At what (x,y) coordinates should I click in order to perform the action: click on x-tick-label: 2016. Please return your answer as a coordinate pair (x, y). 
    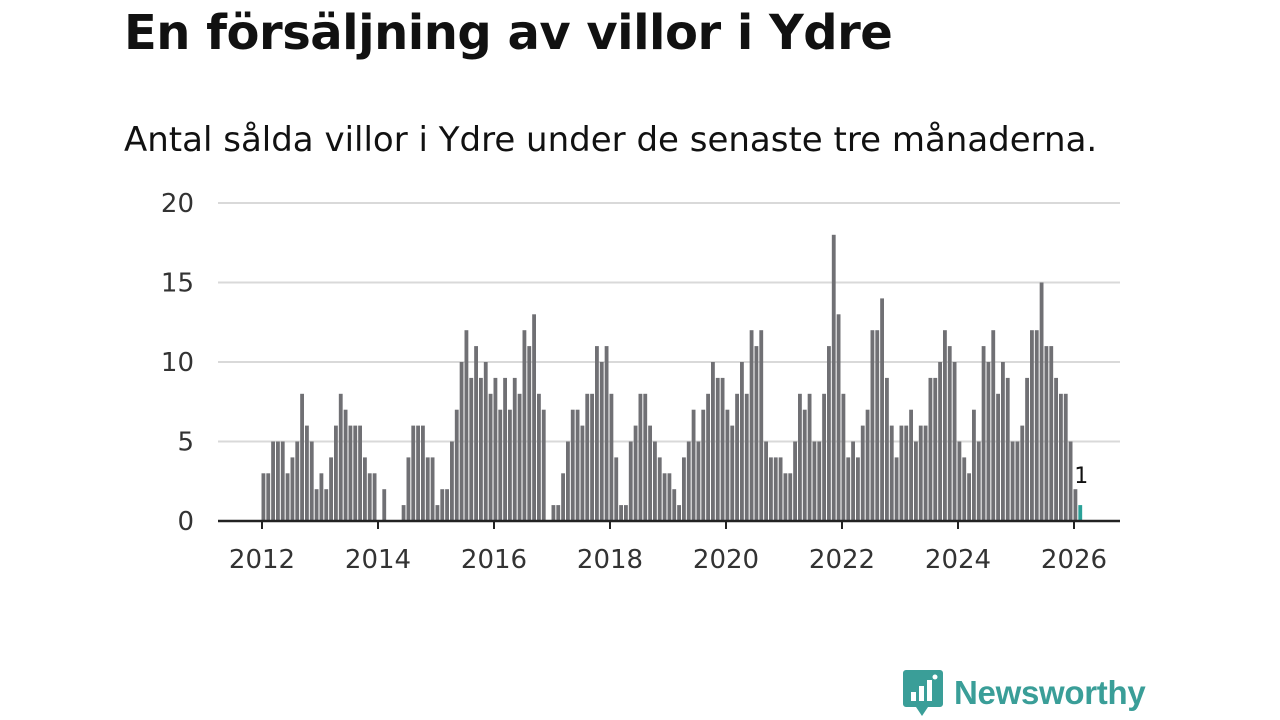
    Looking at the image, I should click on (494, 560).